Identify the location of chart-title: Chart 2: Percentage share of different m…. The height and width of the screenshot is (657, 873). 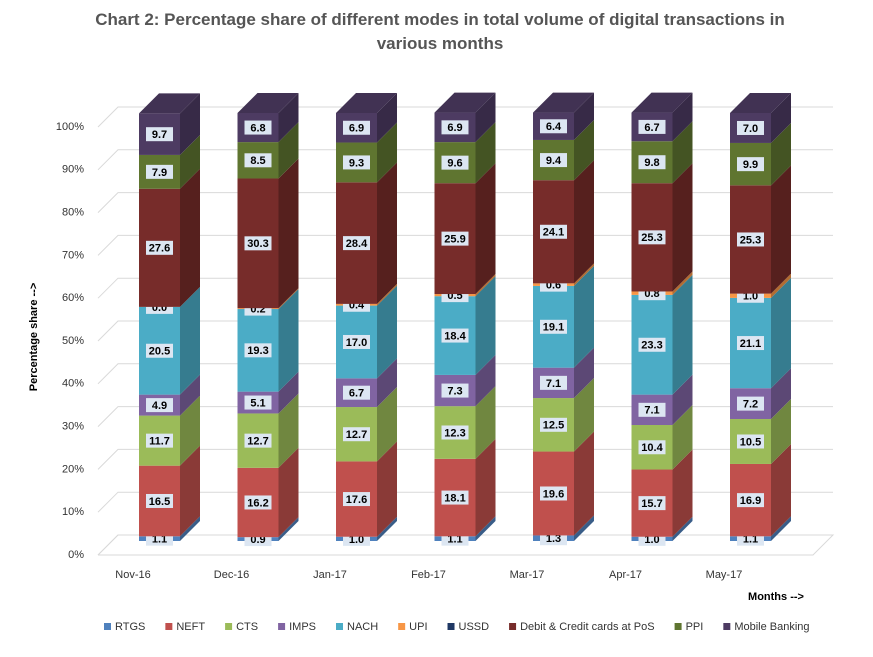
(440, 31).